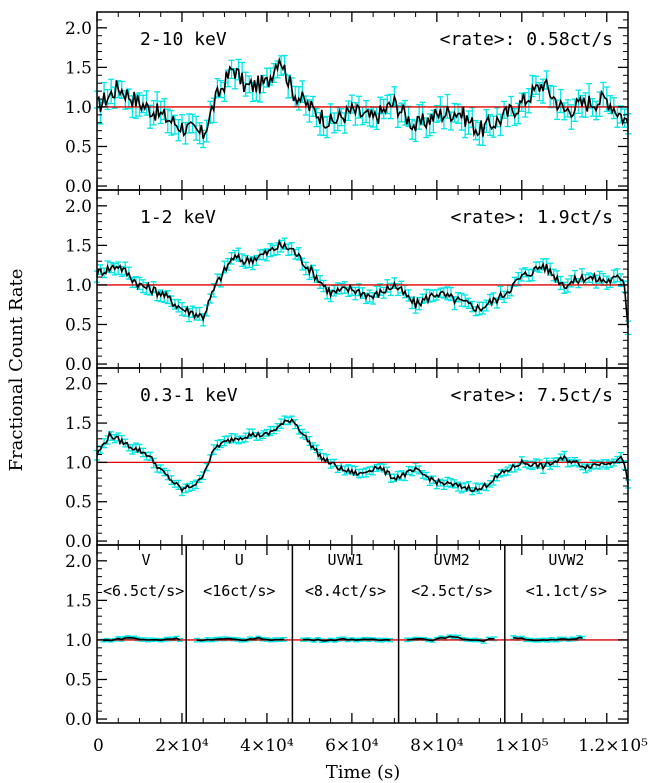  Describe the element at coordinates (522, 746) in the screenshot. I see `x-tick-label: 1×10⁵` at that location.